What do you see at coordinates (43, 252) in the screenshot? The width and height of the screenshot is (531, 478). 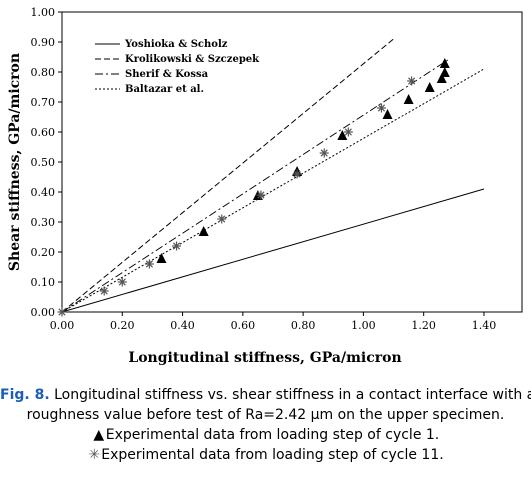 I see `y-tick-label: 0.20` at bounding box center [43, 252].